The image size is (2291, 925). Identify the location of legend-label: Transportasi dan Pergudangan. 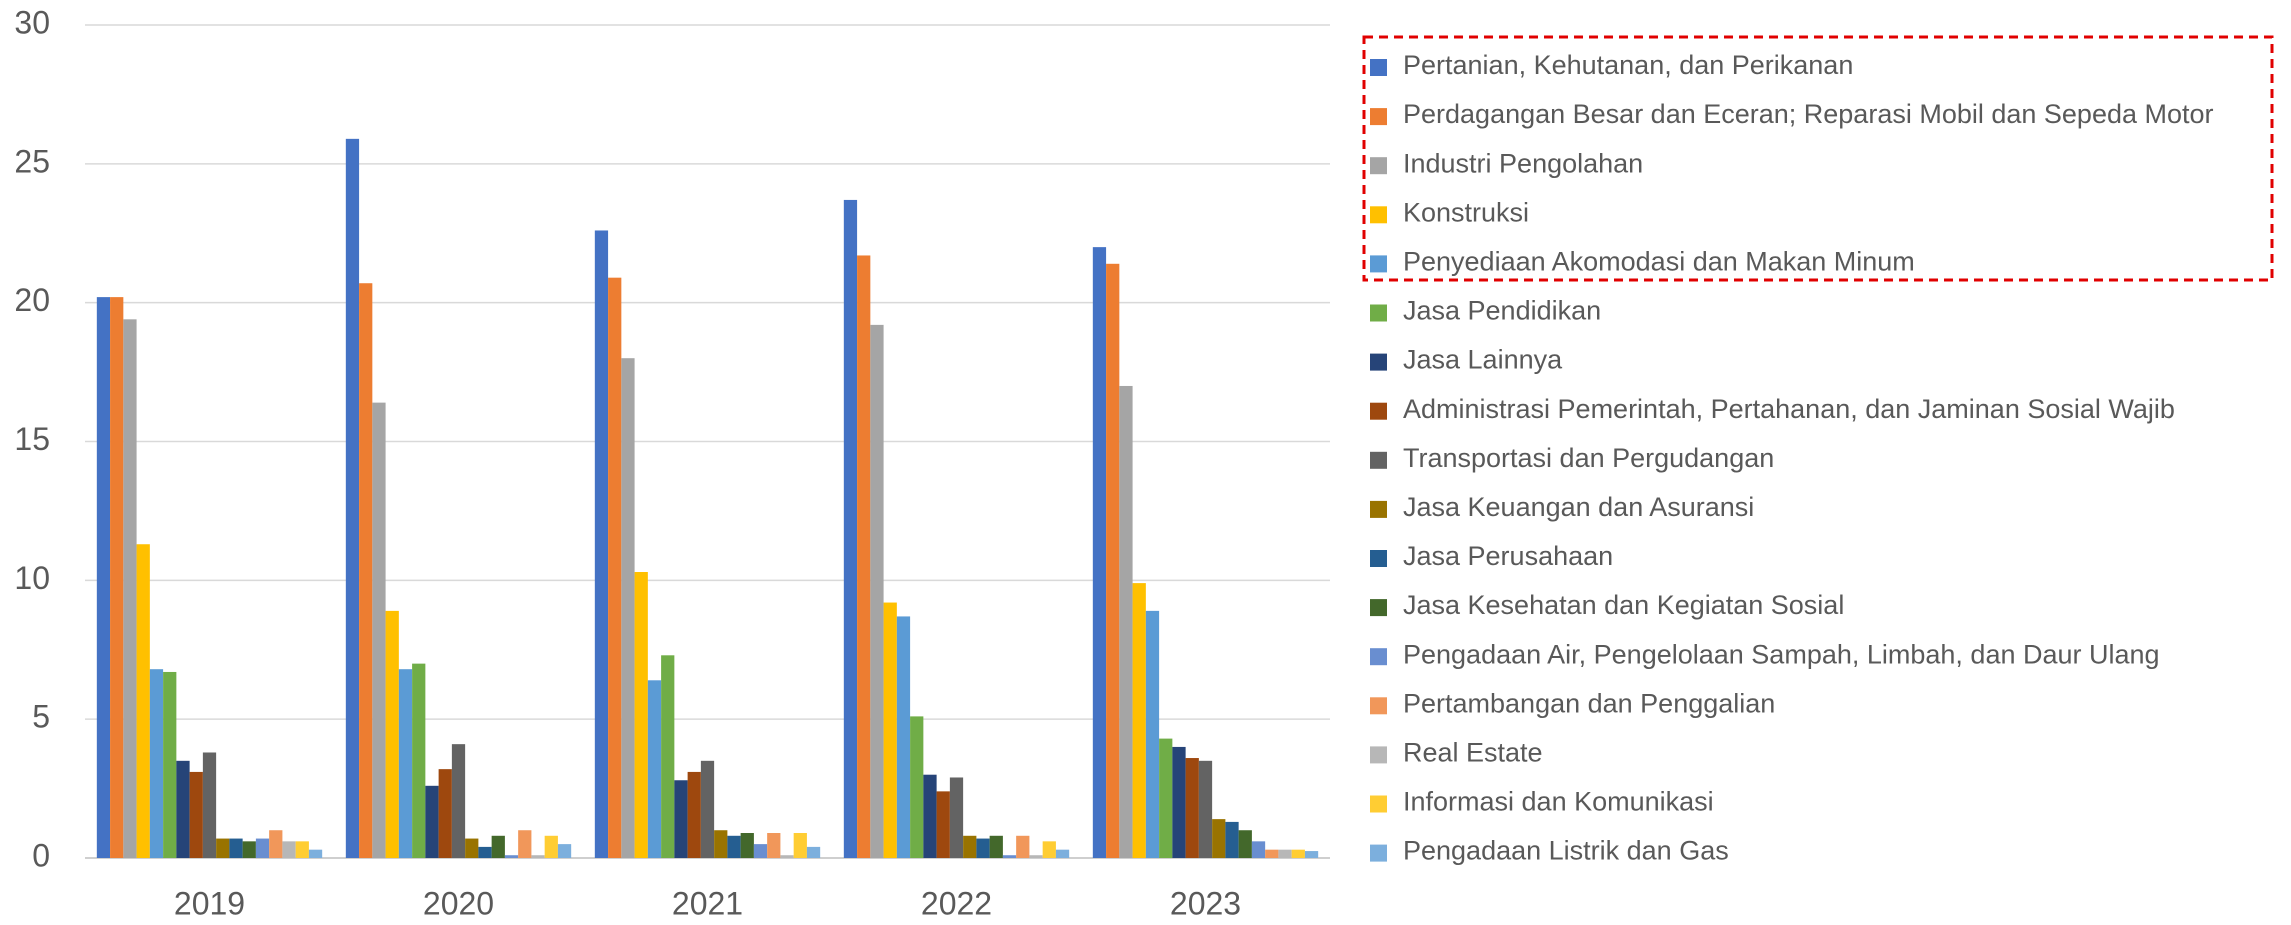
(1588, 458).